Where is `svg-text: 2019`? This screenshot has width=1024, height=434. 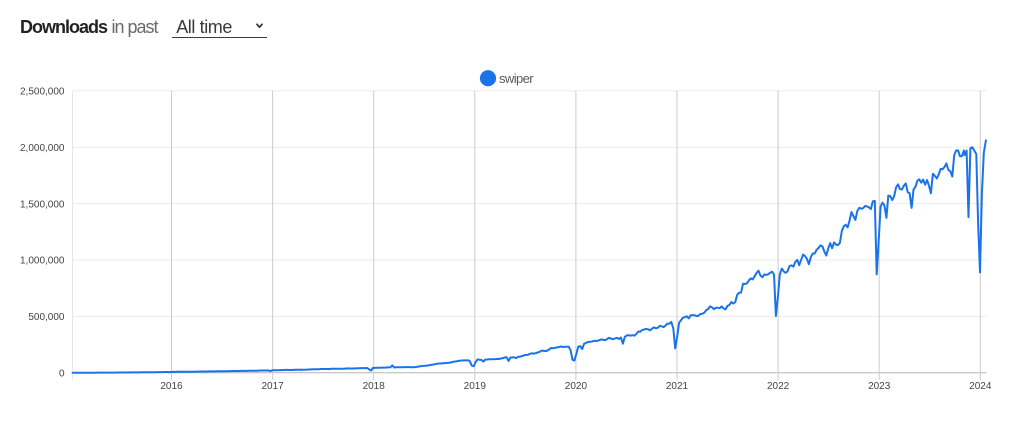
svg-text: 2019 is located at coordinates (475, 386).